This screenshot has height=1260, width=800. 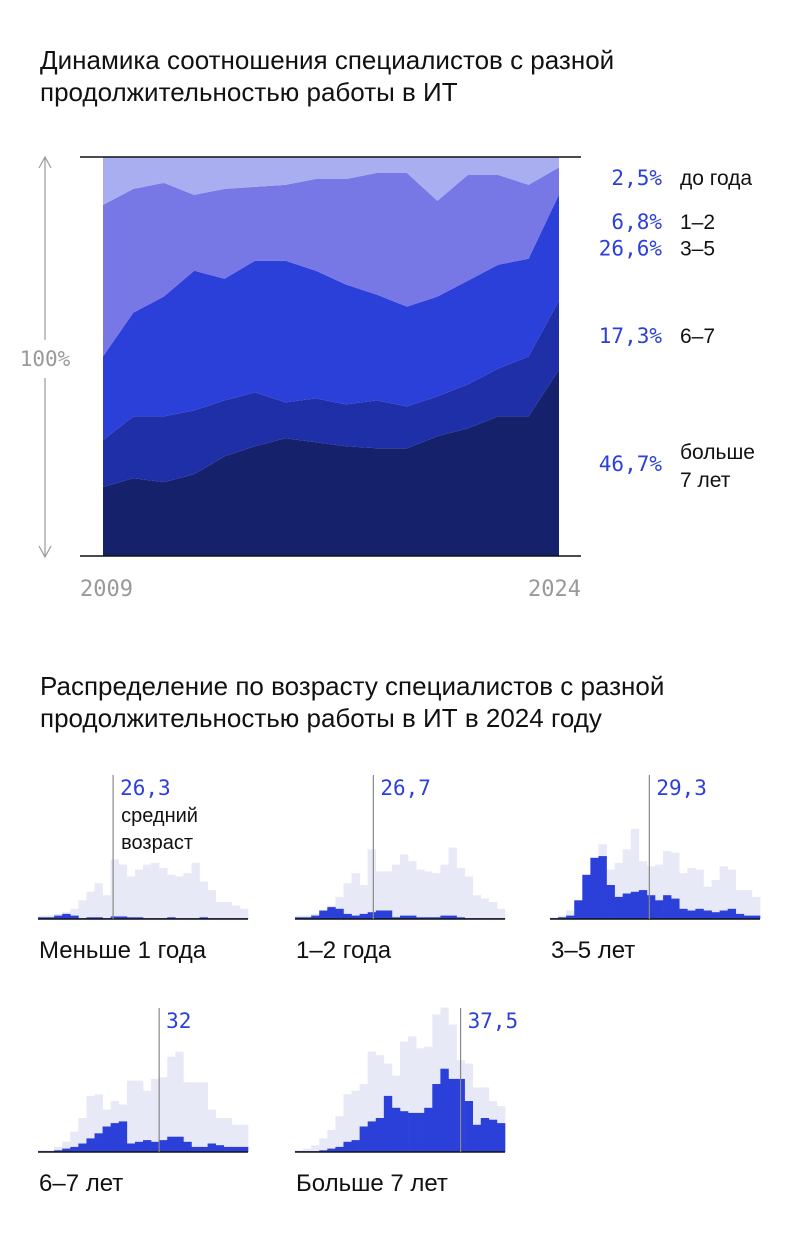 I want to click on series-name-label: больше, so click(x=717, y=452).